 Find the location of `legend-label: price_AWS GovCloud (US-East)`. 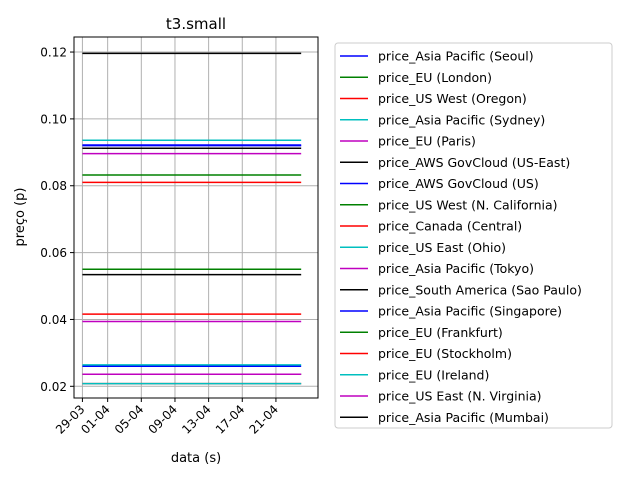

legend-label: price_AWS GovCloud (US-East) is located at coordinates (474, 162).